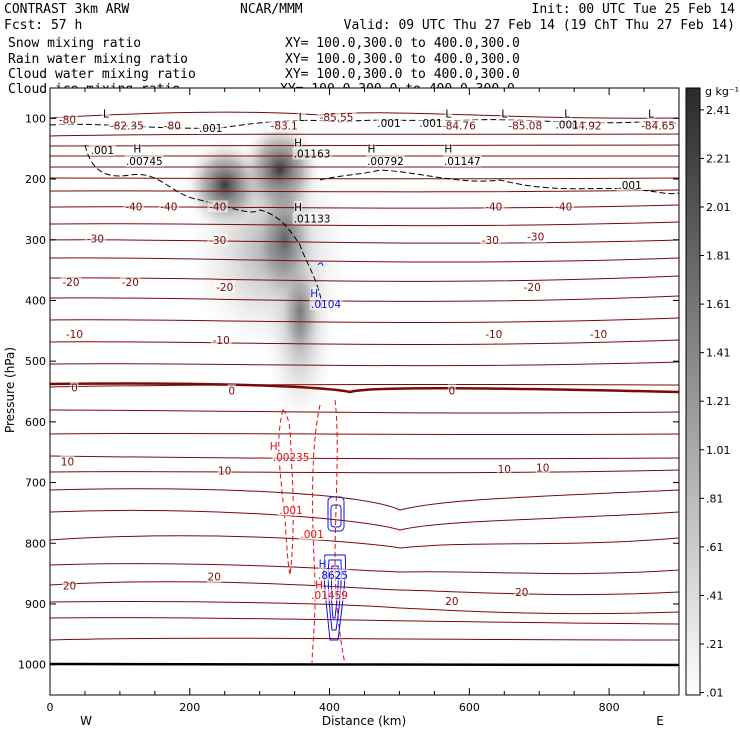  Describe the element at coordinates (217, 241) in the screenshot. I see `isotherm-label: -30` at that location.